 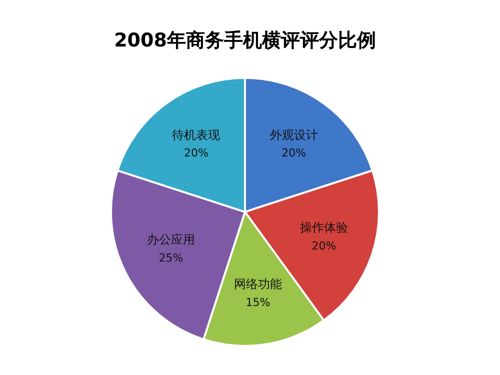 I want to click on slice-label: 操作体验, so click(x=324, y=227).